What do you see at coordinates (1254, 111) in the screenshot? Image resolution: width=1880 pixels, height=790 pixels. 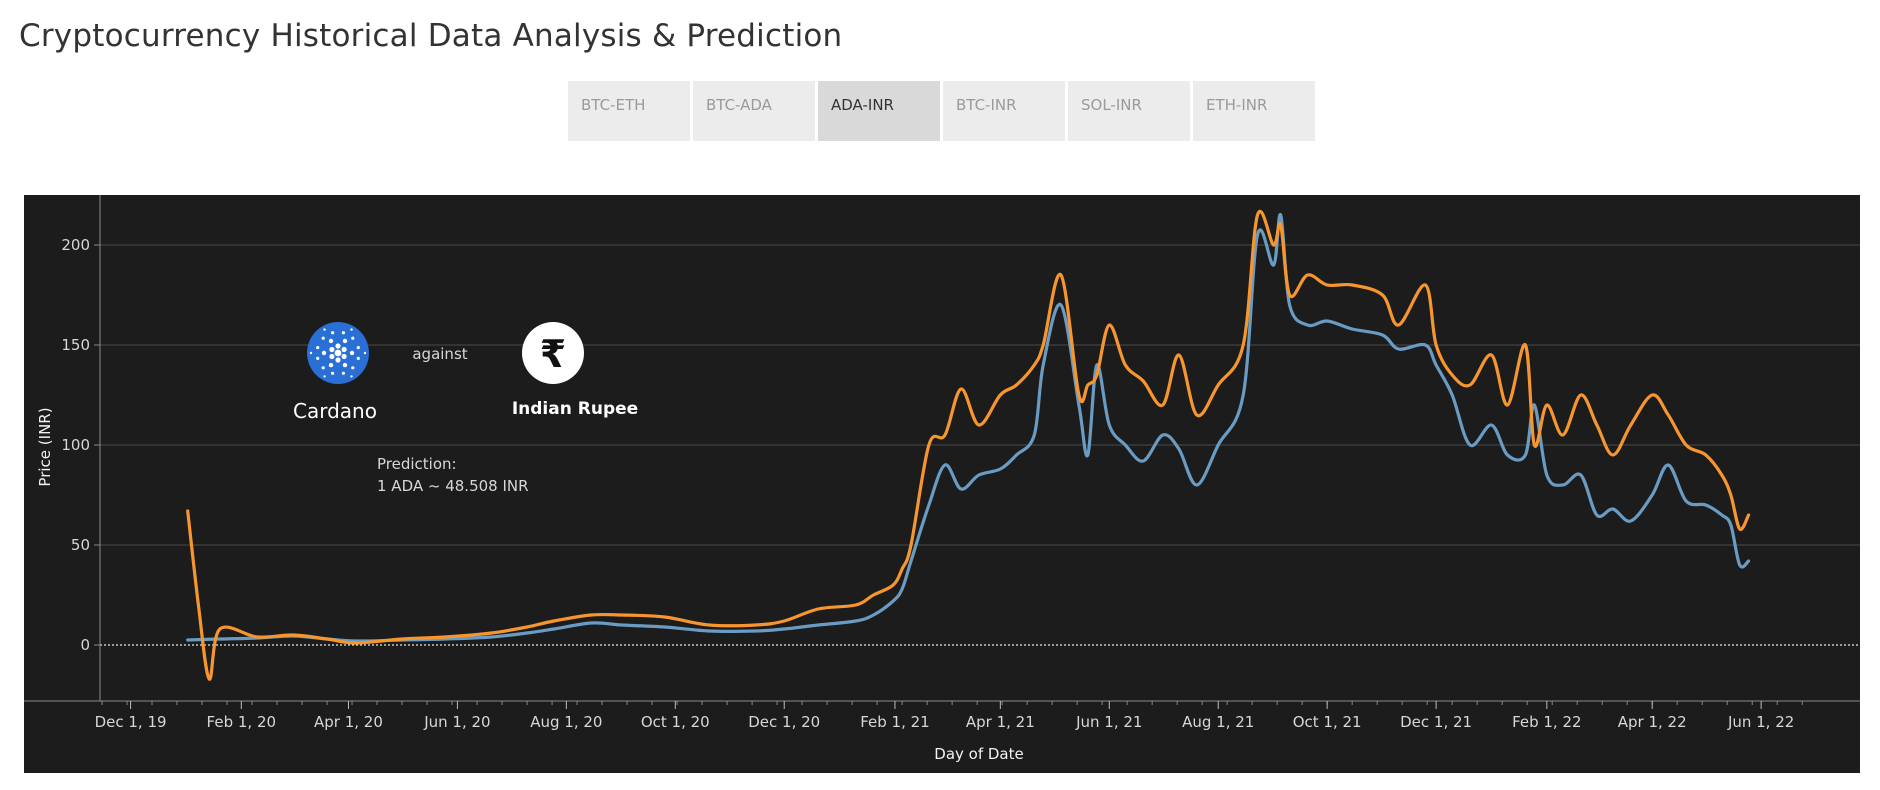 I see `tab-eth-inr: ETH-INR` at bounding box center [1254, 111].